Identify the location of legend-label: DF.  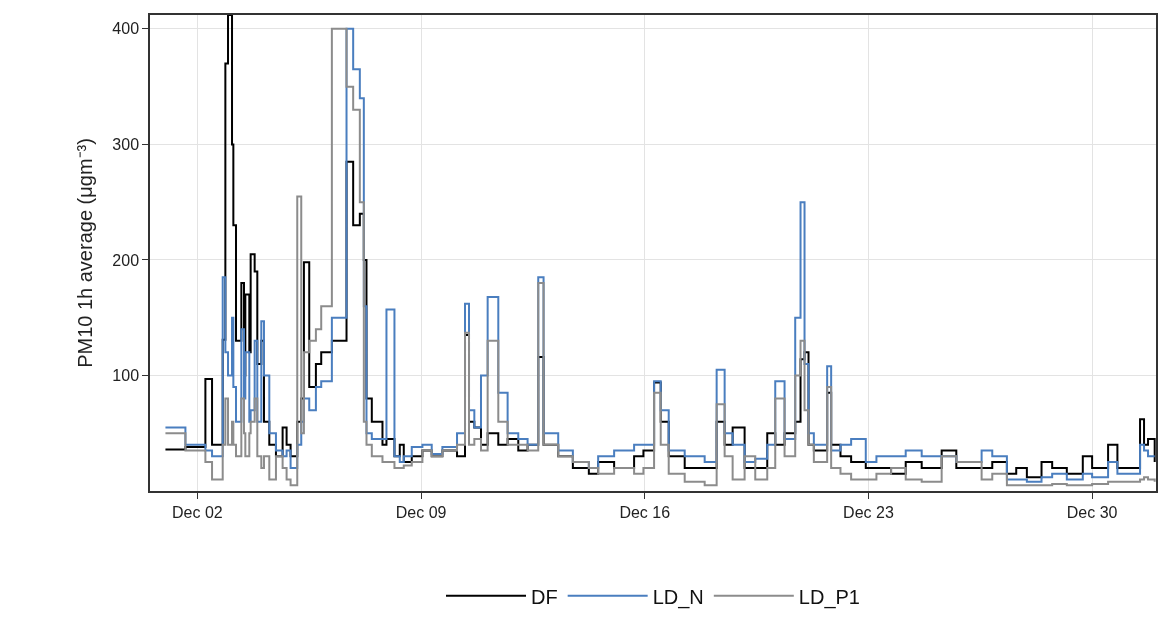
(544, 596).